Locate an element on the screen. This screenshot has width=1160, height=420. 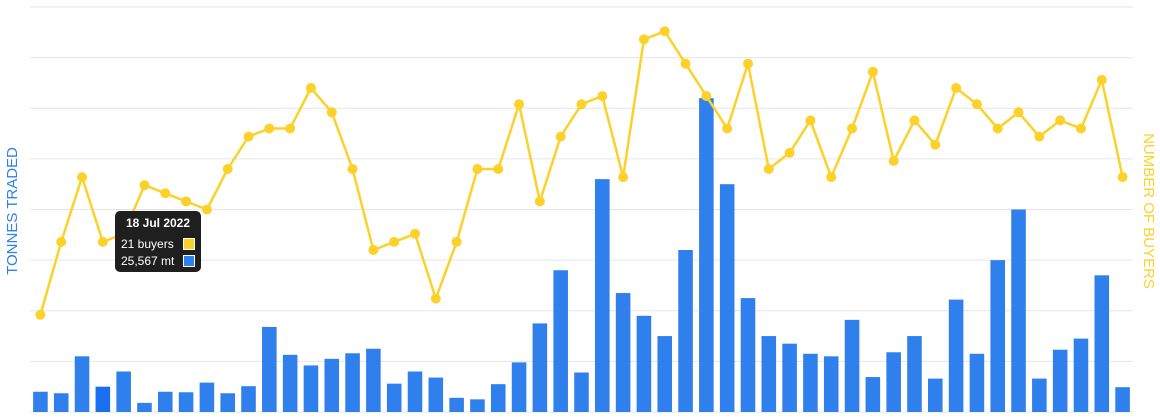
data-tooltip: 18 Jul 2022 21 buyers 25,567 mt is located at coordinates (158, 241).